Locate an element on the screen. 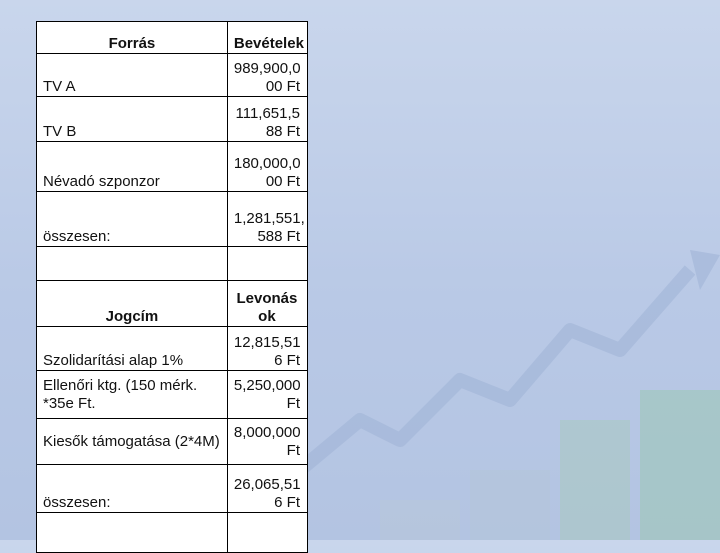 The image size is (720, 553). table-row: TV B 111,651,5 88 Ft is located at coordinates (172, 119).